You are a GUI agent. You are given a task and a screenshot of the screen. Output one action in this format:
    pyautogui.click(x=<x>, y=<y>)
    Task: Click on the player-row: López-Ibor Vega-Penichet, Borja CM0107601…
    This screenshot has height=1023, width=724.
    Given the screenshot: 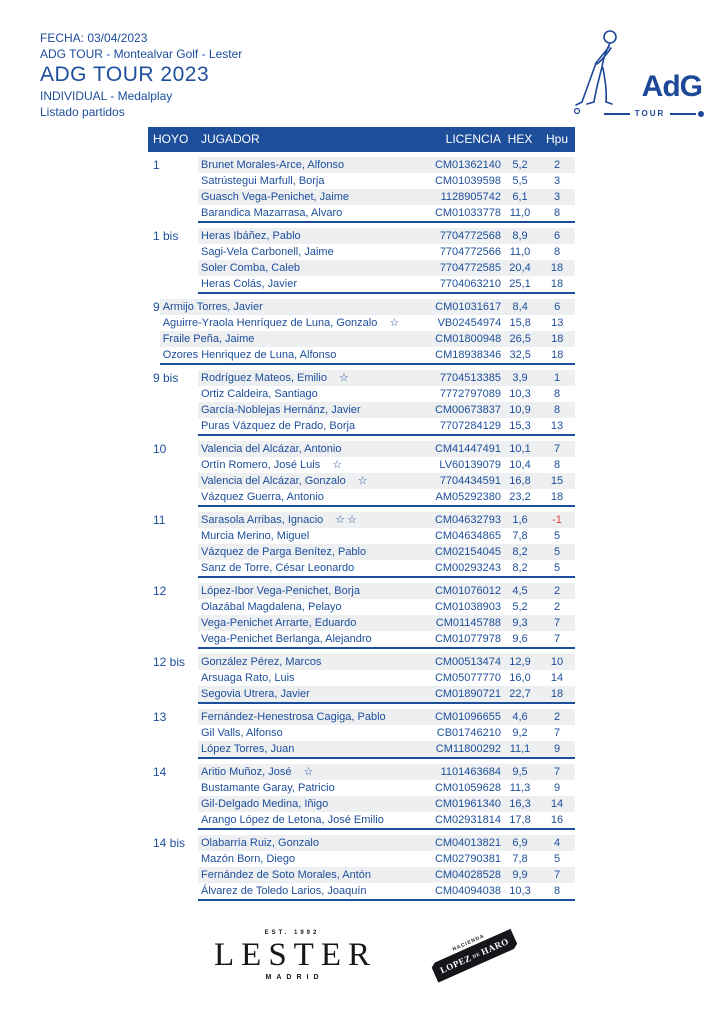 What is the action you would take?
    pyautogui.click(x=386, y=591)
    